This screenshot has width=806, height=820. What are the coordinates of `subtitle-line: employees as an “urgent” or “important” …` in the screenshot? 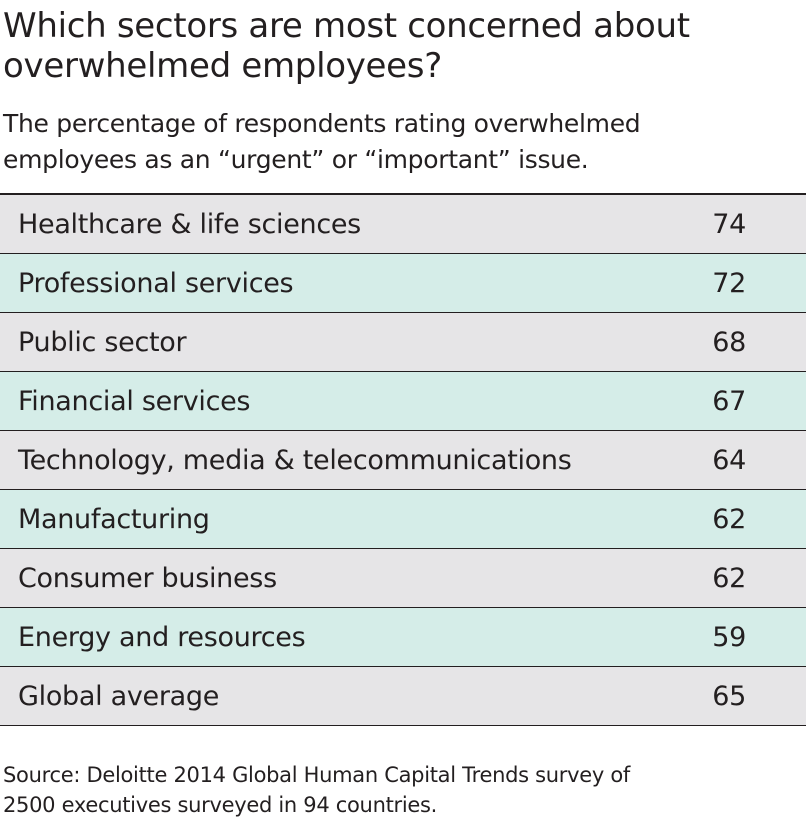 It's located at (296, 159).